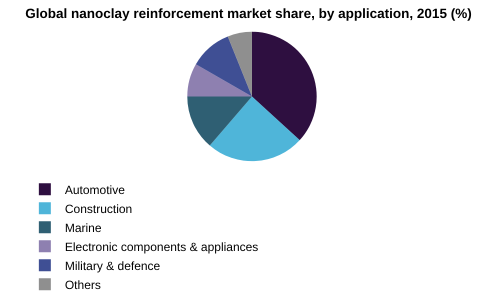 This screenshot has height=299, width=497. What do you see at coordinates (248, 14) in the screenshot?
I see `chart-title: Global nanoclay reinforcement market share, by application, 2015 (%)` at bounding box center [248, 14].